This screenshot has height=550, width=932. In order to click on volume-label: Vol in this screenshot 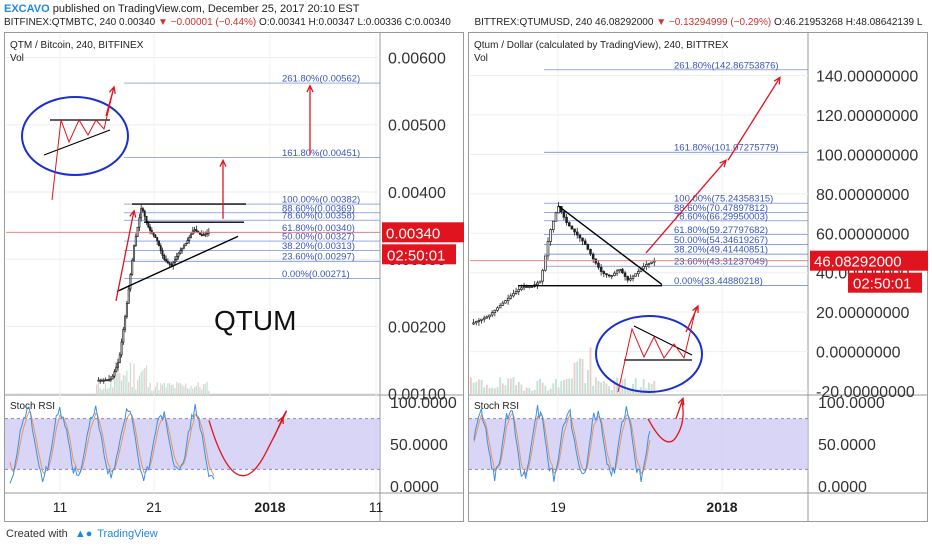, I will do `click(17, 58)`.